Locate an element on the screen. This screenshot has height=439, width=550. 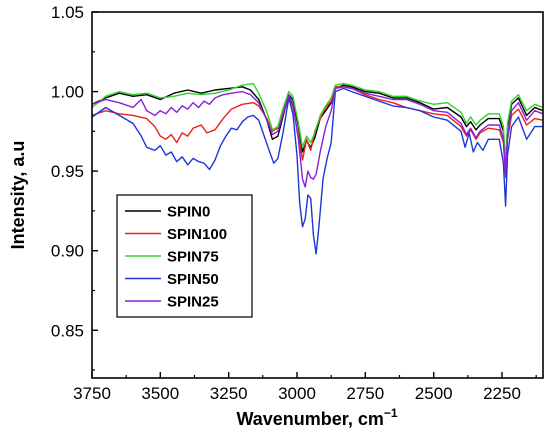
x-axis-title-main: Wavenumber, cm is located at coordinates (309, 419).